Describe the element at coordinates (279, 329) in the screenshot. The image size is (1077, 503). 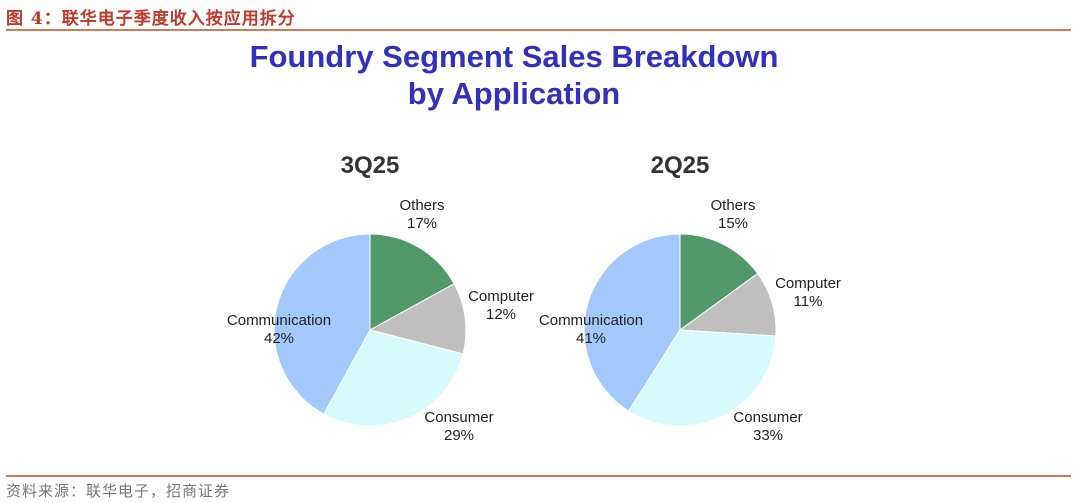
I see `slice-label-communication: Communication 42%` at that location.